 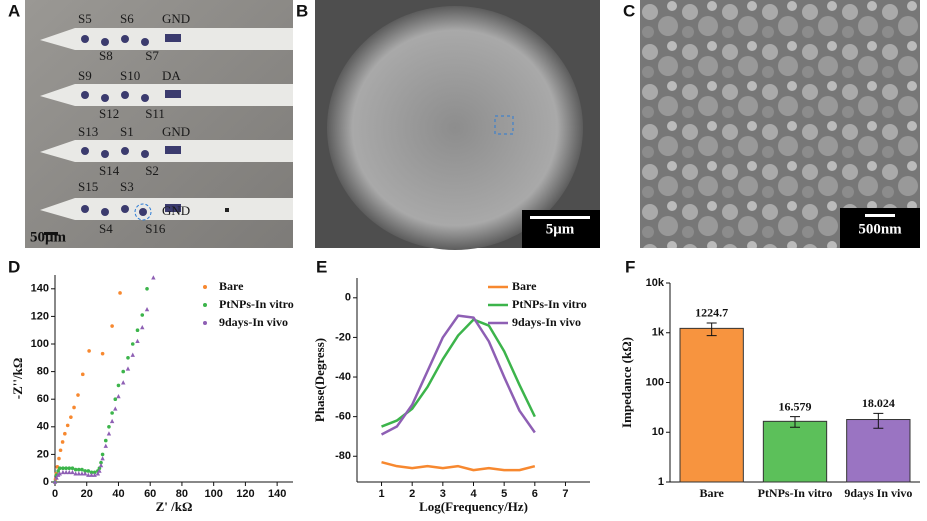 What do you see at coordinates (473, 494) in the screenshot?
I see `x-tick-label: 4` at bounding box center [473, 494].